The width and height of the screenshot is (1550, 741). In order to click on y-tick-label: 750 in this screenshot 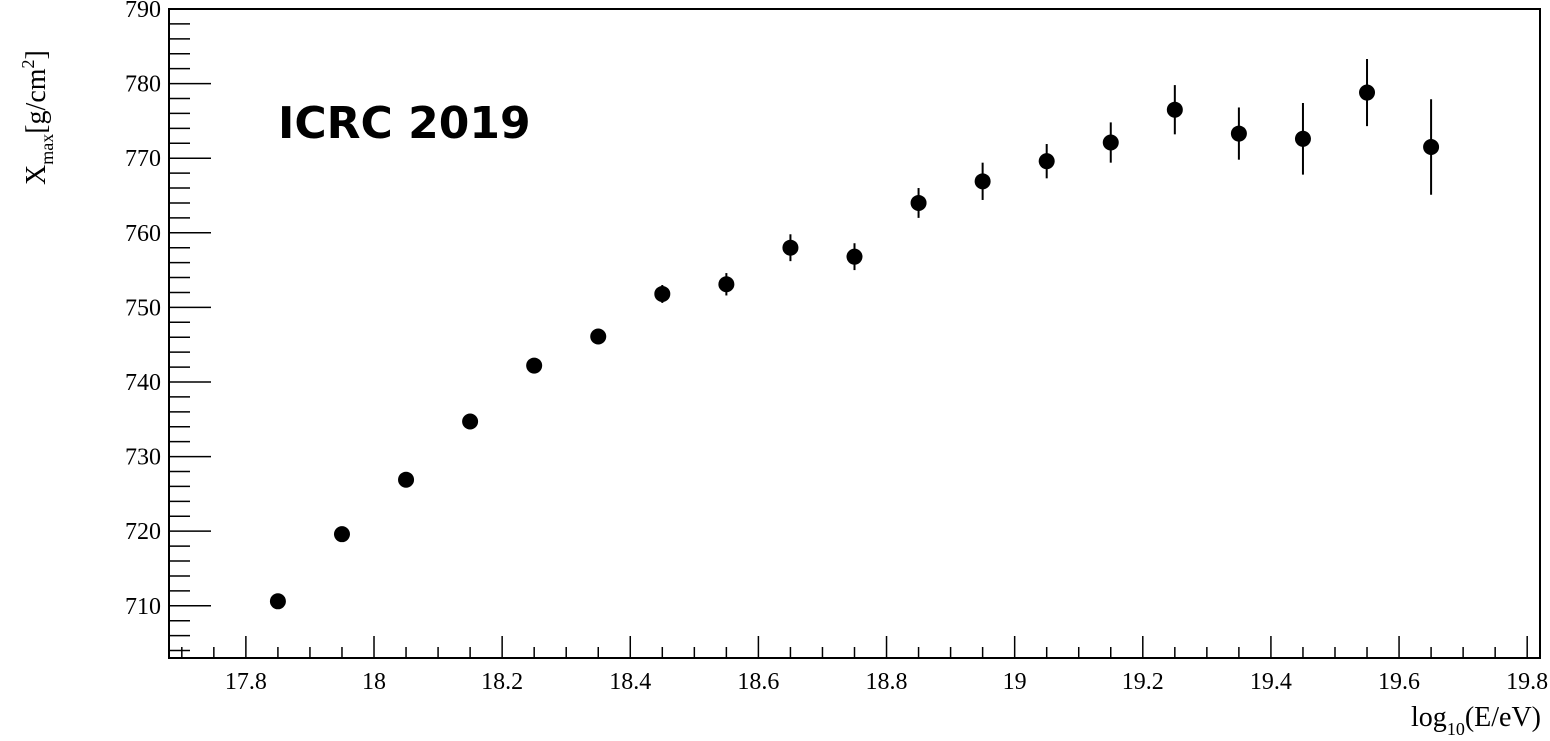, I will do `click(143, 308)`.